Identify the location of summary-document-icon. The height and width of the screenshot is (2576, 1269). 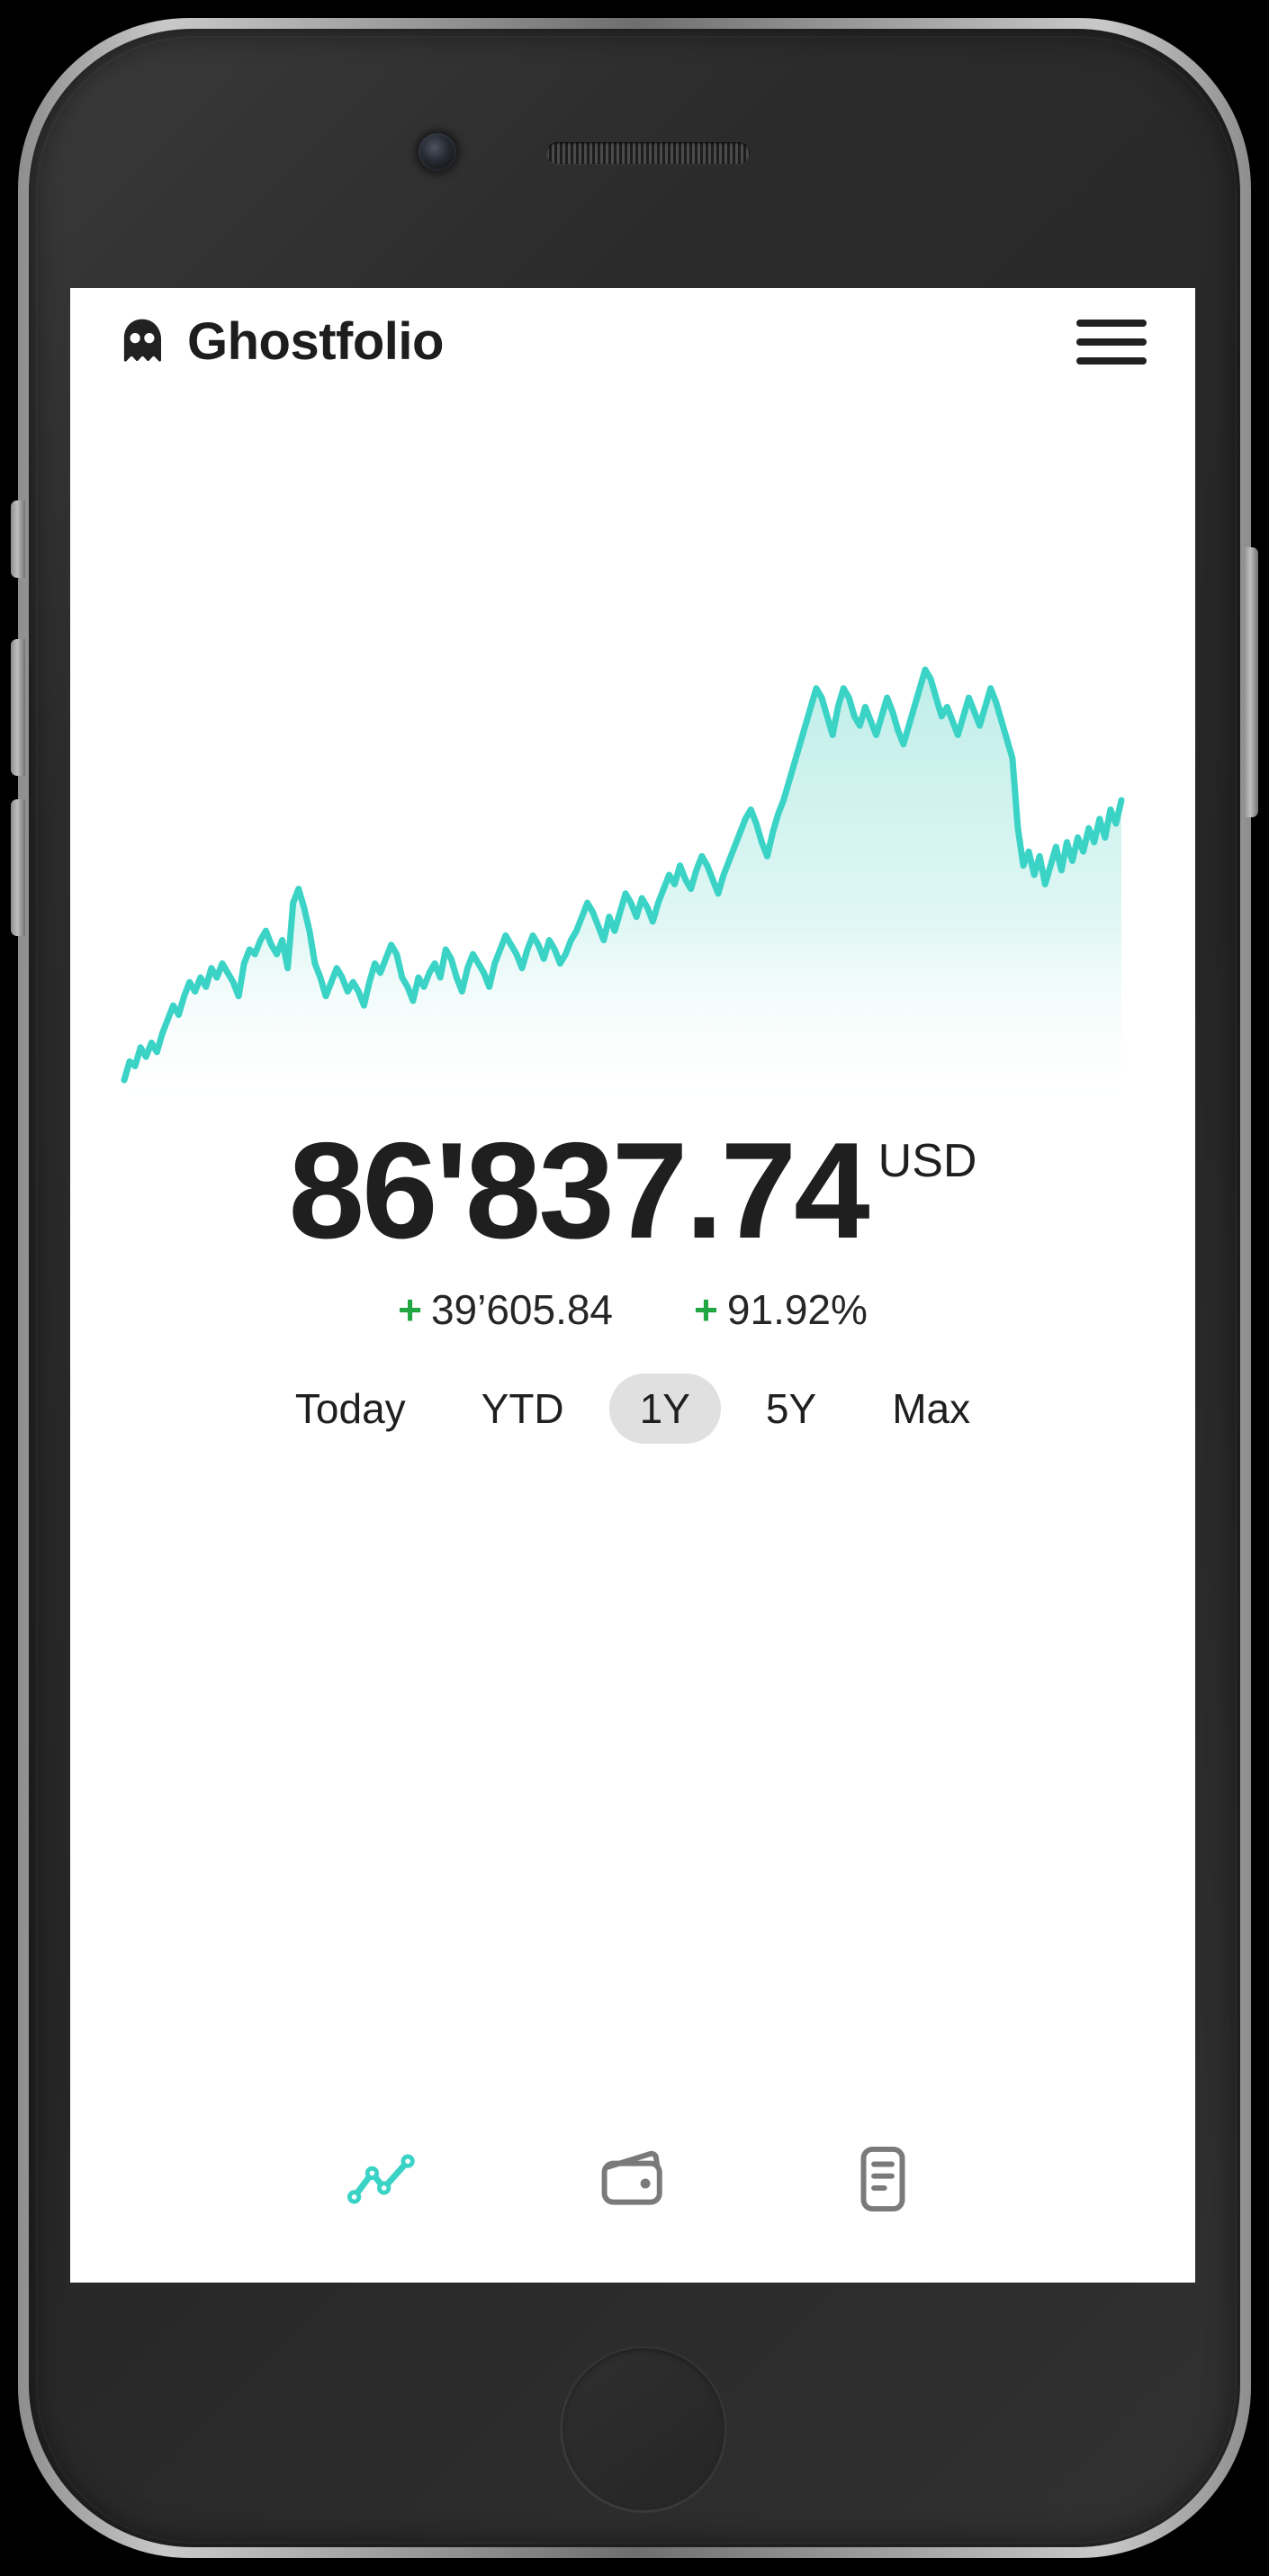
(882, 2179).